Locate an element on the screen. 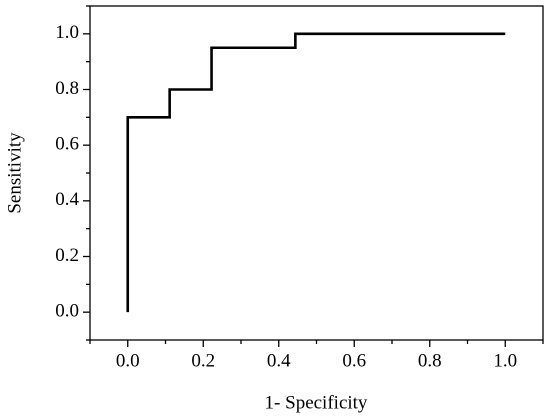  x-tick-label: 0.2 is located at coordinates (203, 360).